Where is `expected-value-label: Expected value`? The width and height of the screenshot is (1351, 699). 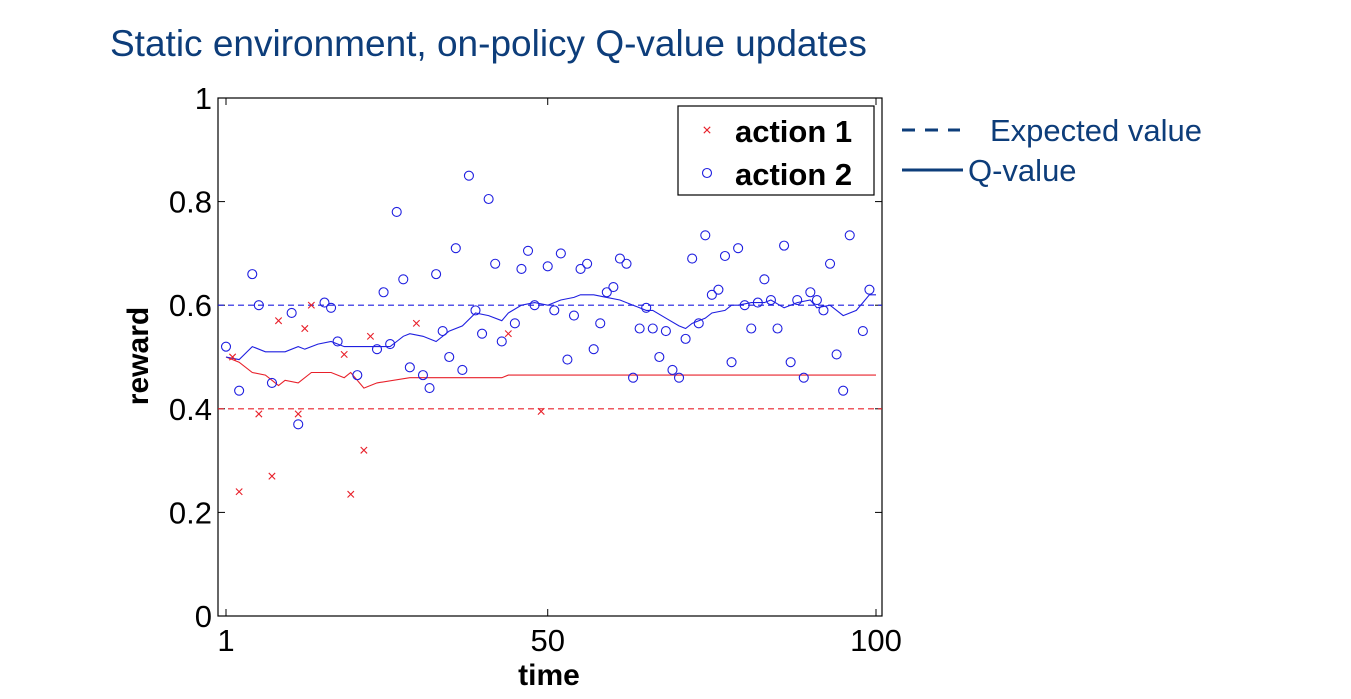
expected-value-label: Expected value is located at coordinates (1096, 130).